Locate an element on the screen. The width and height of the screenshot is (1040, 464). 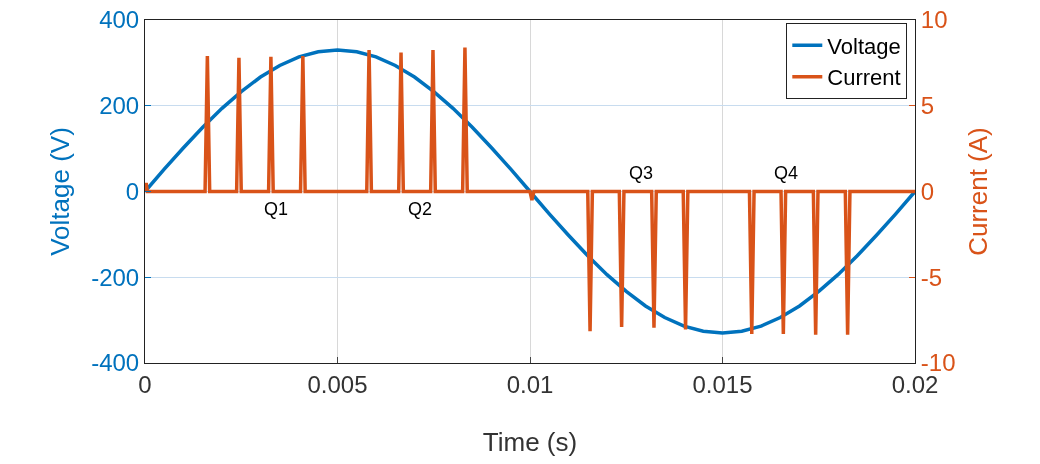
x-tick-label: 0.005 is located at coordinates (337, 384).